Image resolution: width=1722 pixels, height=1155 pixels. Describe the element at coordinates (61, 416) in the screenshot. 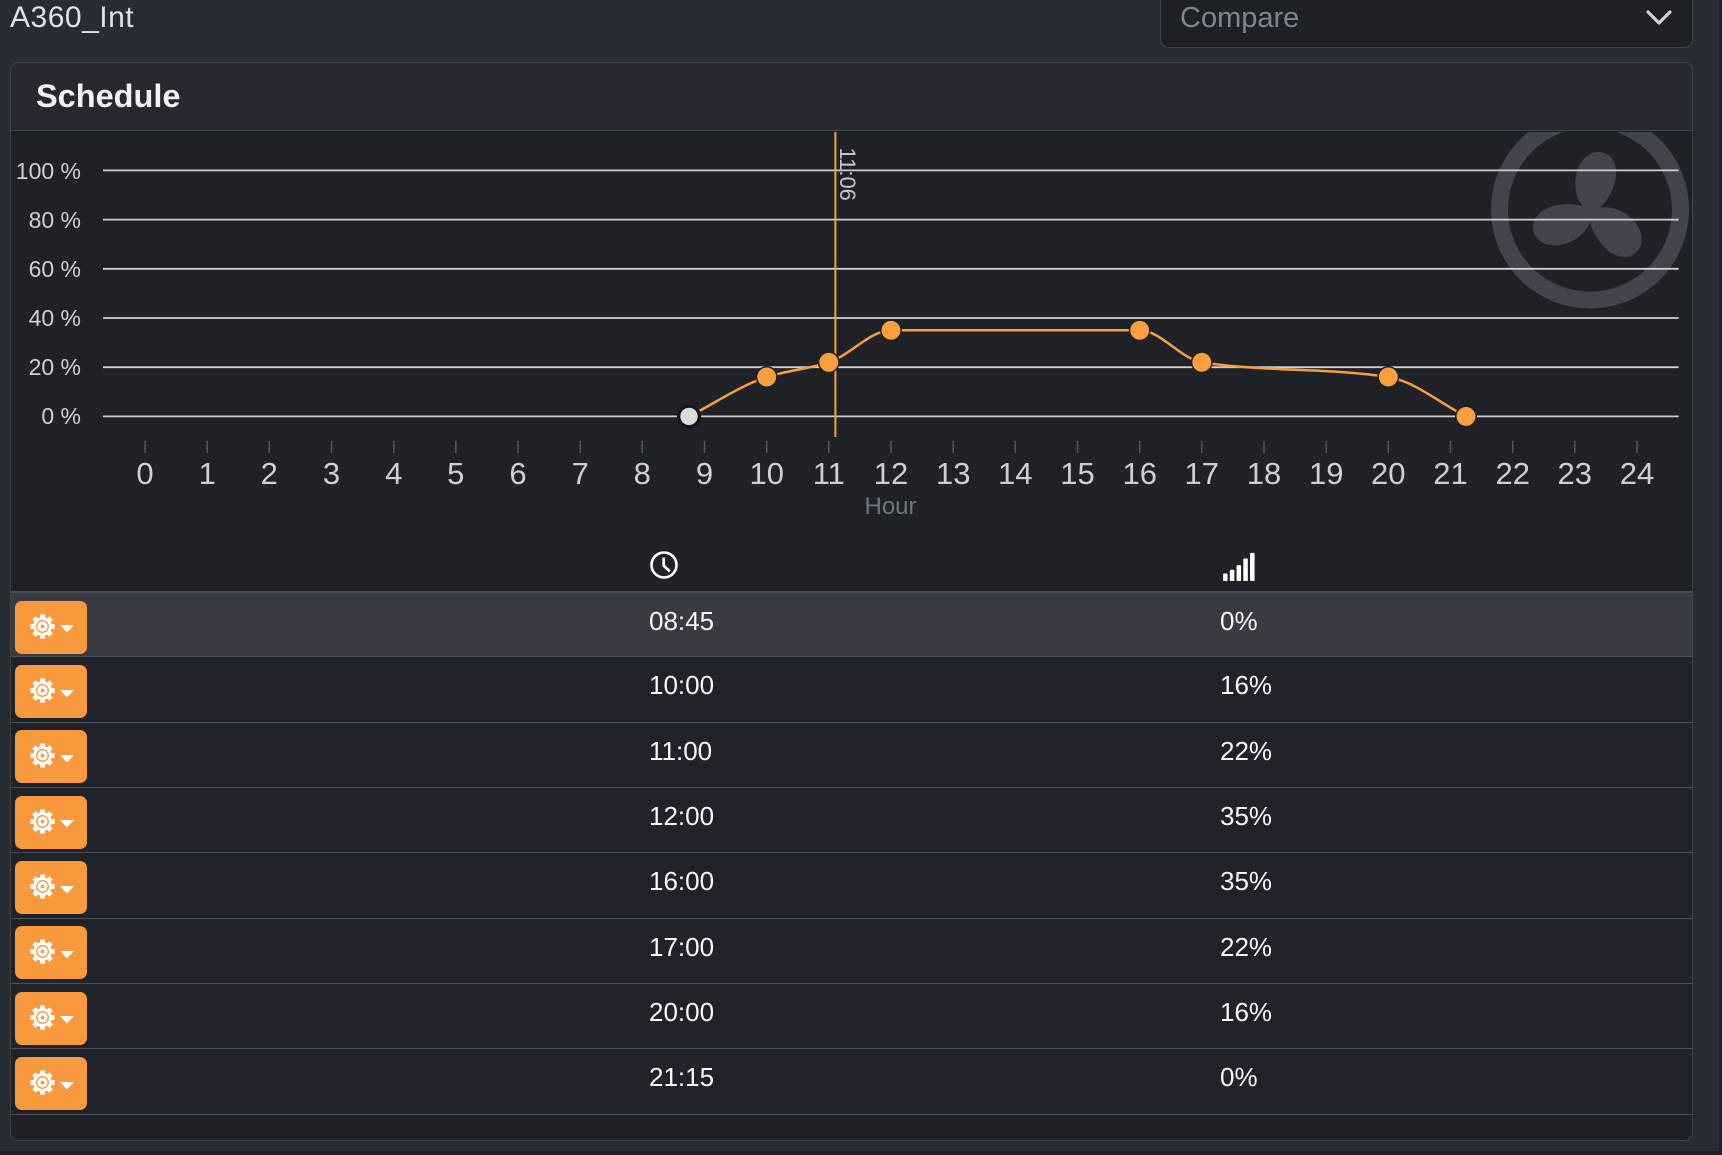

I see `svg-text: 0 %` at that location.